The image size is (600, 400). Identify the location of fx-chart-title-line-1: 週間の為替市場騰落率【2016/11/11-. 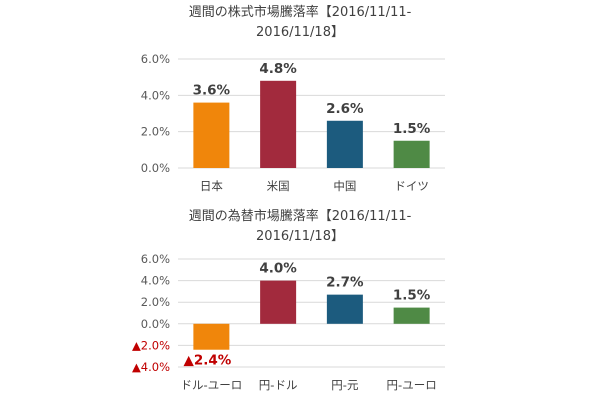
(300, 216).